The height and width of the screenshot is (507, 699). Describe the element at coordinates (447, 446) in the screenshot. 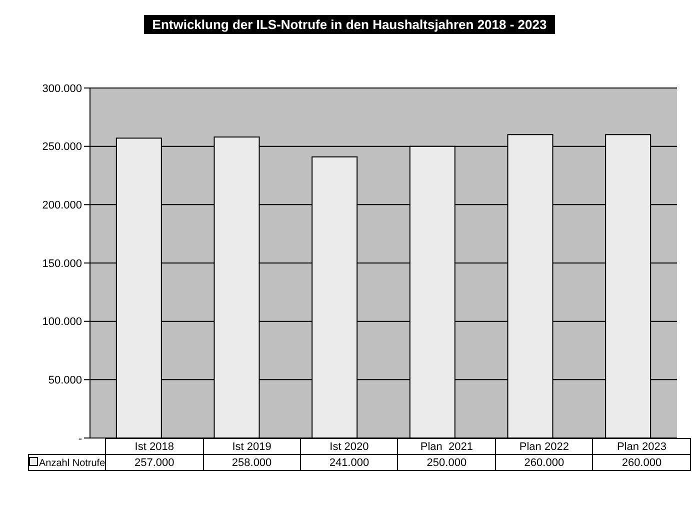

I see `x-tick-label: Plan 2021` at that location.